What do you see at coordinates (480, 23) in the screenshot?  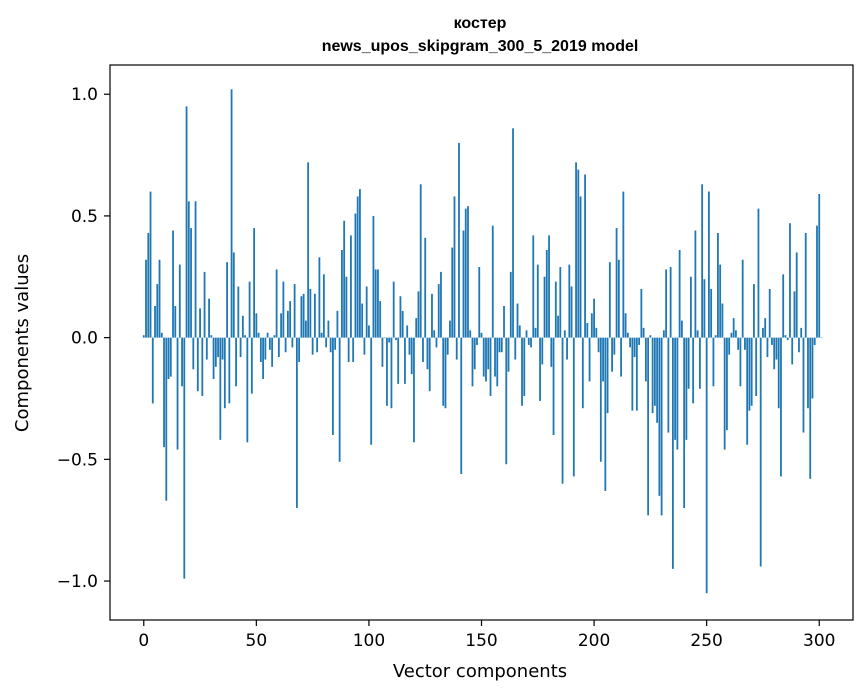 I see `chart-title-line1: костер` at bounding box center [480, 23].